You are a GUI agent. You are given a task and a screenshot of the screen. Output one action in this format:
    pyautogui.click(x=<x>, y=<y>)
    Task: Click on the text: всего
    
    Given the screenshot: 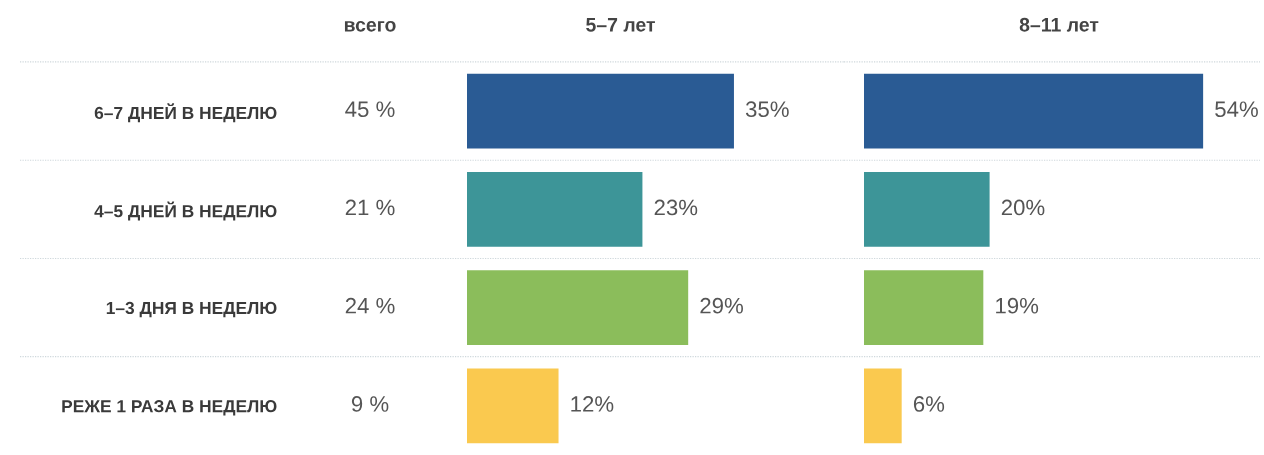 What is the action you would take?
    pyautogui.click(x=370, y=26)
    